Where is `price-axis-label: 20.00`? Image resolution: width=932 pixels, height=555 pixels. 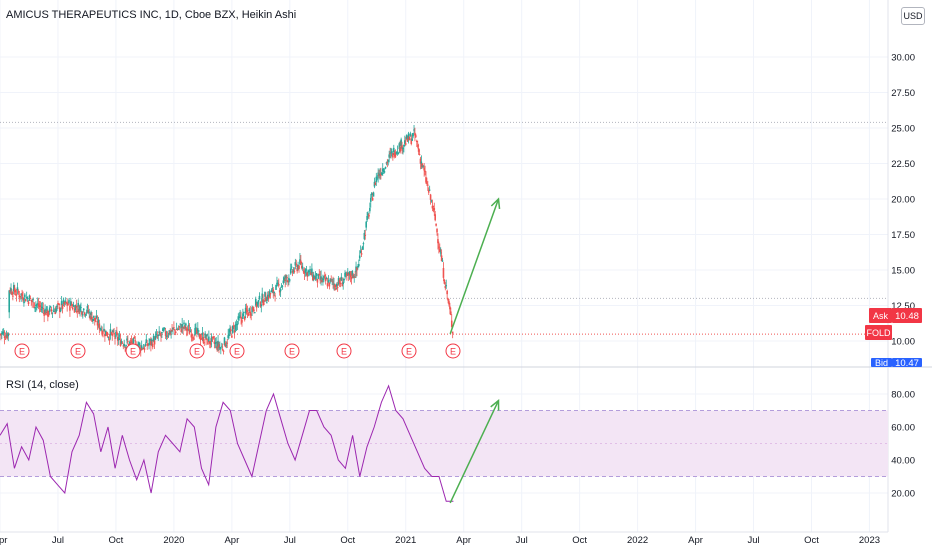 price-axis-label: 20.00 is located at coordinates (903, 200).